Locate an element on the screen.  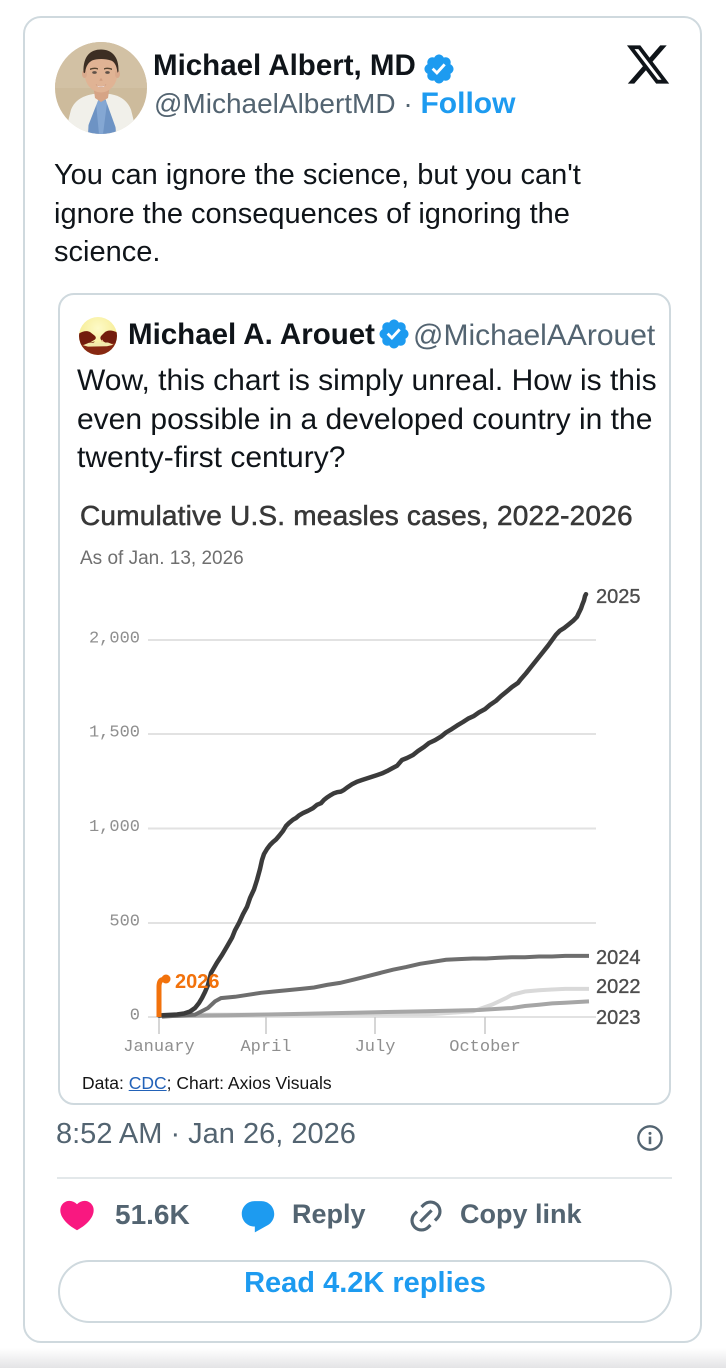
svg-text: 1,500 is located at coordinates (114, 733).